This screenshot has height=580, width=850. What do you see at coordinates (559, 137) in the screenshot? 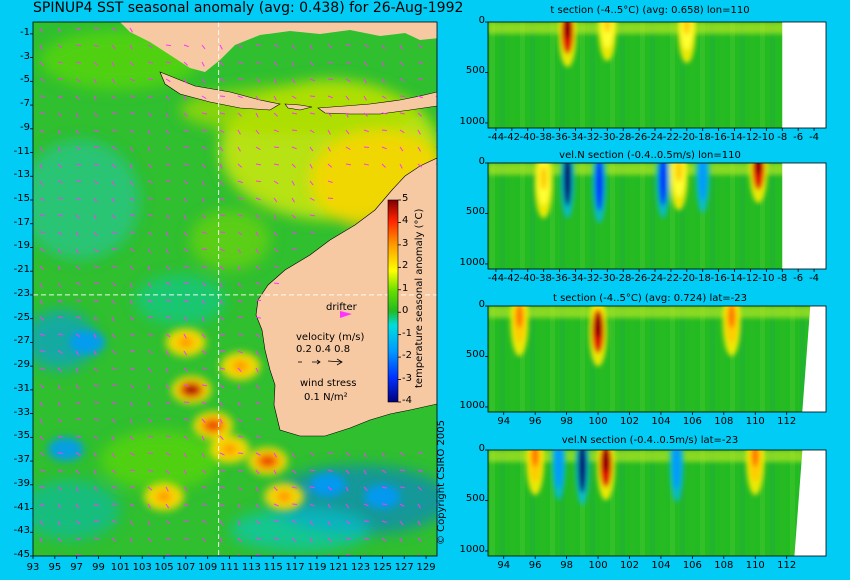
I see `section-x-tick-label: -36` at bounding box center [559, 137].